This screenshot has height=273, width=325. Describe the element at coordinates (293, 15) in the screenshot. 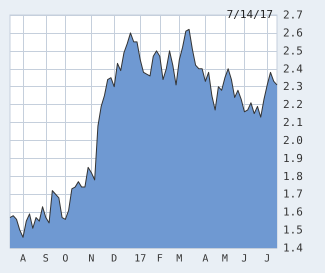

I see `y-tick-label: 2.7` at that location.